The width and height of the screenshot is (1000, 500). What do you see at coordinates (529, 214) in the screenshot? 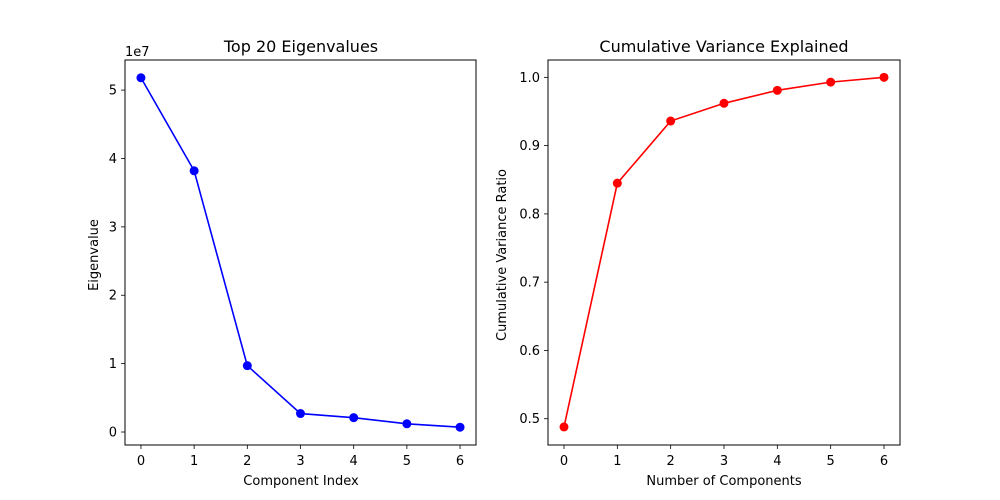
I see `y-tick-label: 0.8` at bounding box center [529, 214].